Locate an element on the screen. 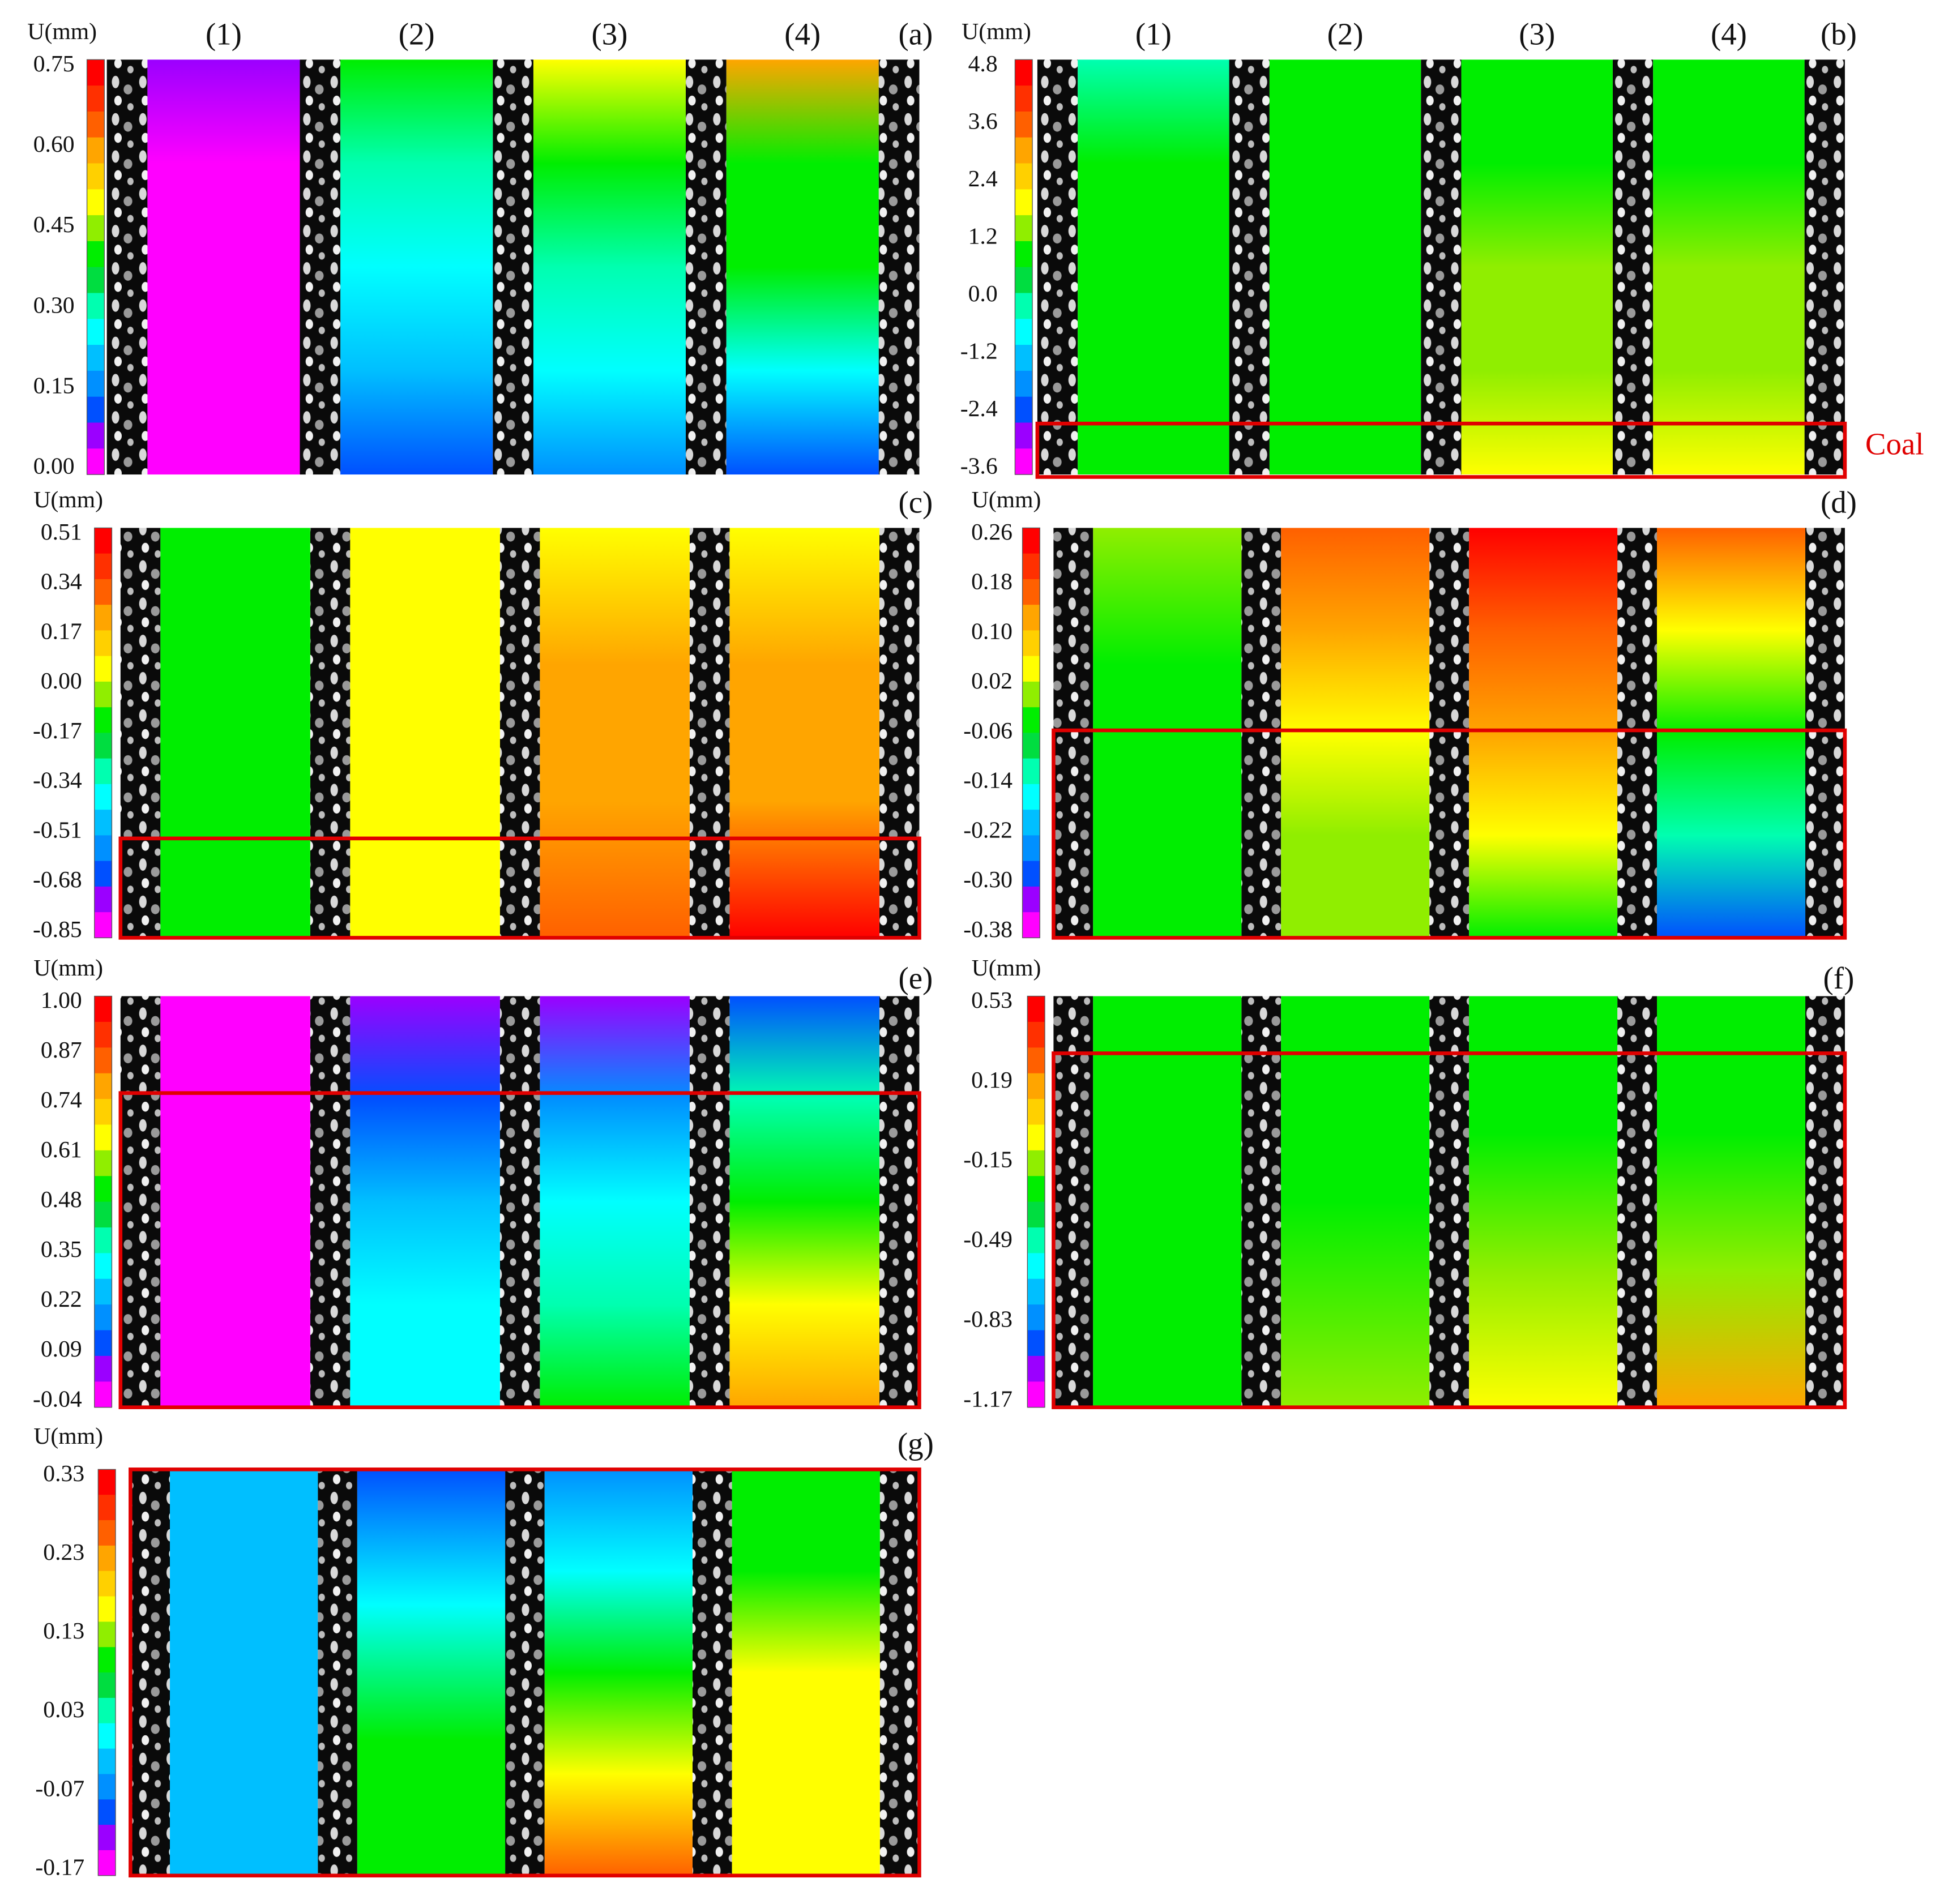 Image resolution: width=1948 pixels, height=1904 pixels. colorbar-tick-label: -0.68 is located at coordinates (58, 880).